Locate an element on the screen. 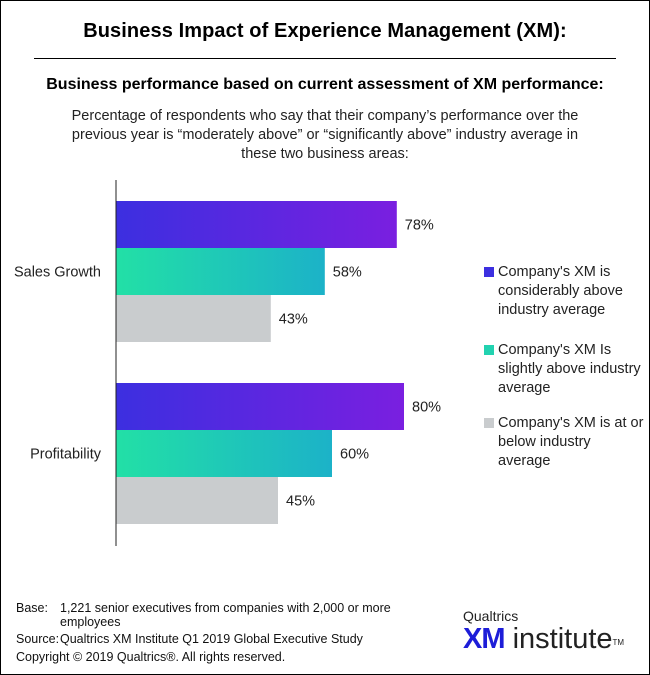  data-label-profitability-series-1: 60% is located at coordinates (354, 455).